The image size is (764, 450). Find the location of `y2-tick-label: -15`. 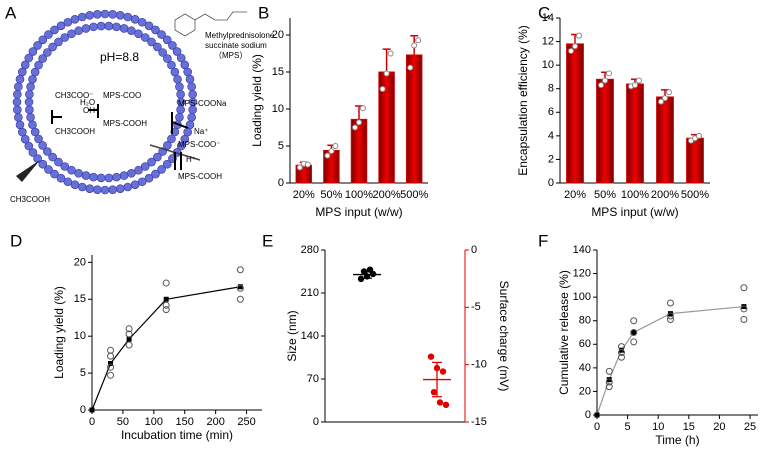

y2-tick-label: -15 is located at coordinates (479, 422).